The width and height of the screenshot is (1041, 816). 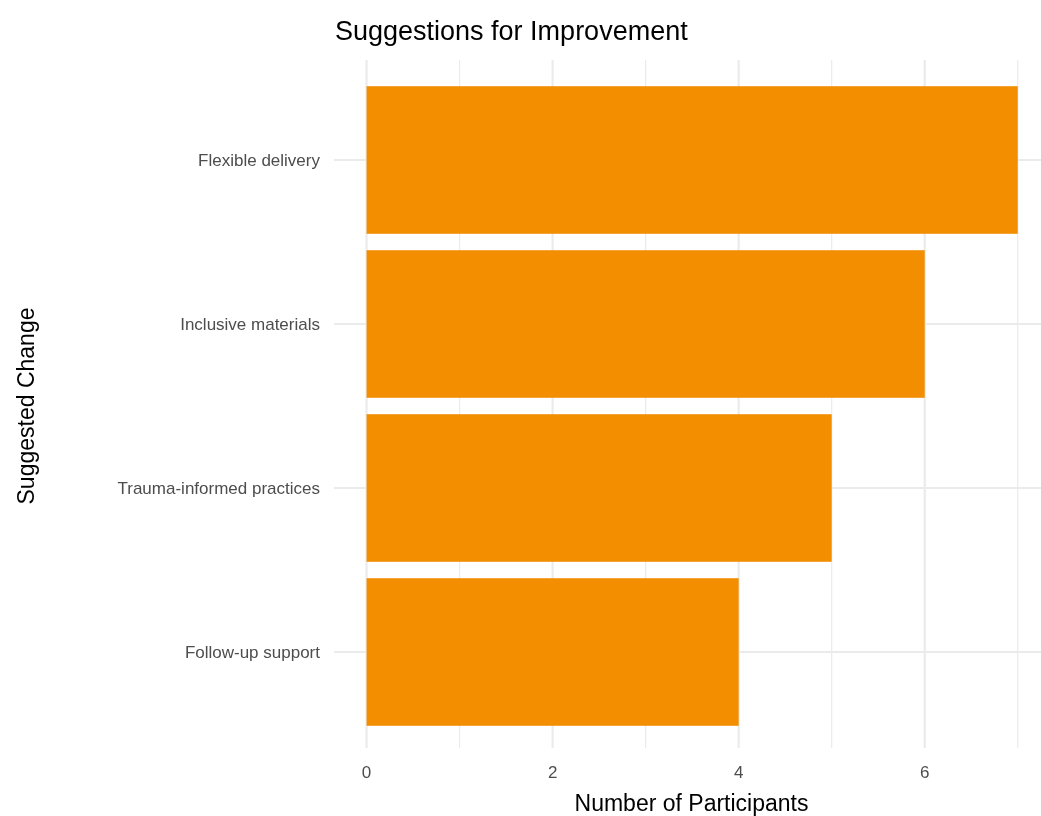 I want to click on y-axis-title: Suggested Change, so click(x=26, y=406).